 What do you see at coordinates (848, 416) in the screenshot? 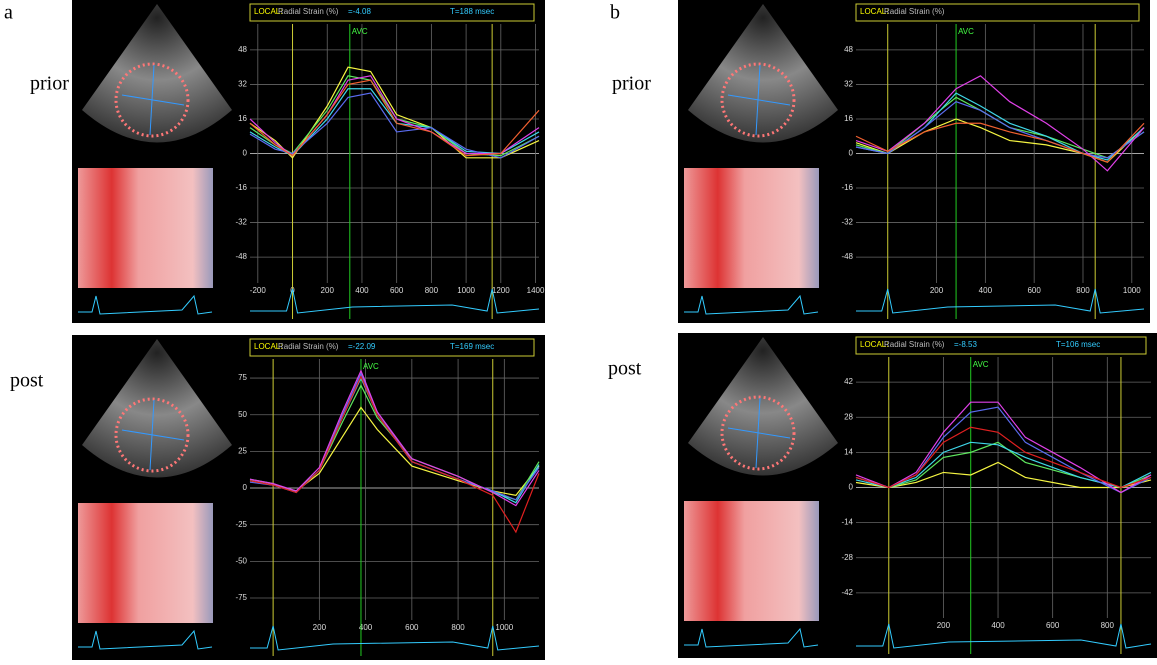
I see `y-tick-label: 28` at bounding box center [848, 416].